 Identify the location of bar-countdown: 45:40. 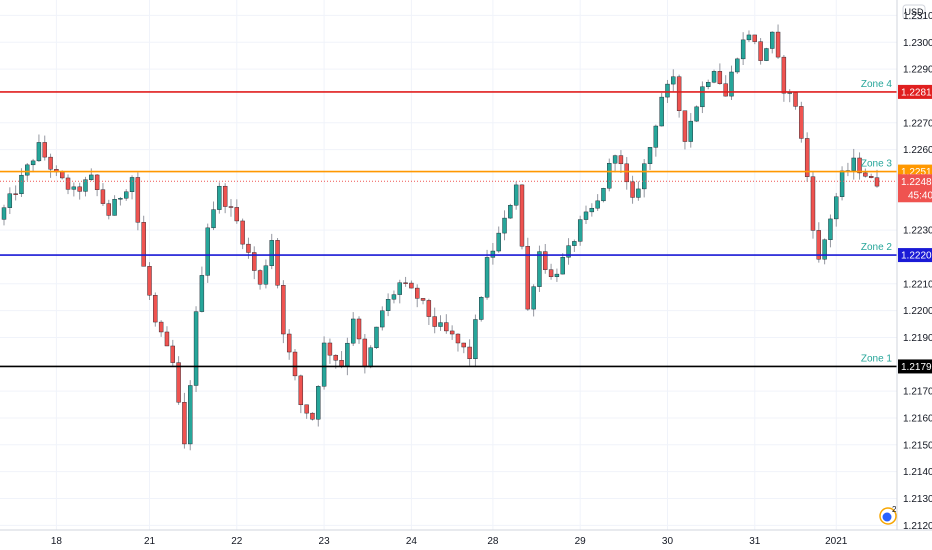
(920, 195).